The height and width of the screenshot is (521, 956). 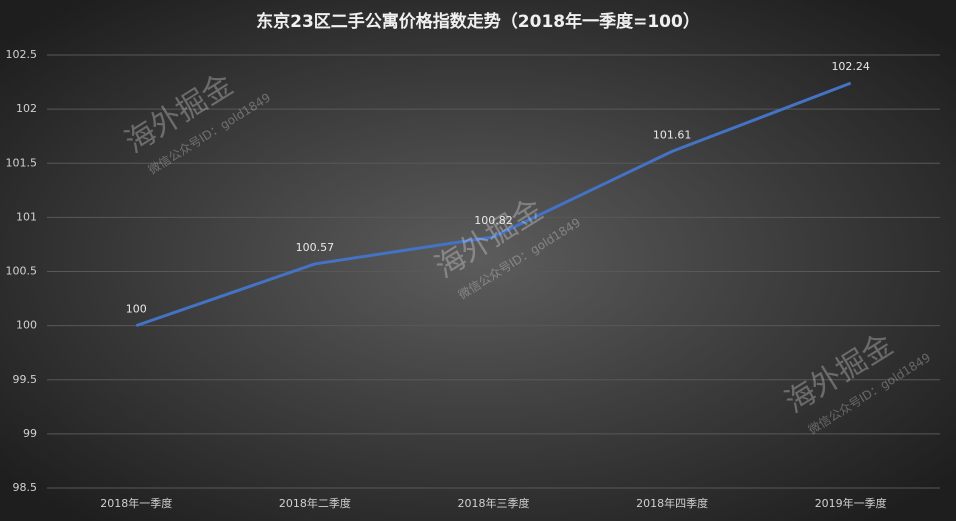 What do you see at coordinates (315, 503) in the screenshot?
I see `x-tick-label: 2018年二季度` at bounding box center [315, 503].